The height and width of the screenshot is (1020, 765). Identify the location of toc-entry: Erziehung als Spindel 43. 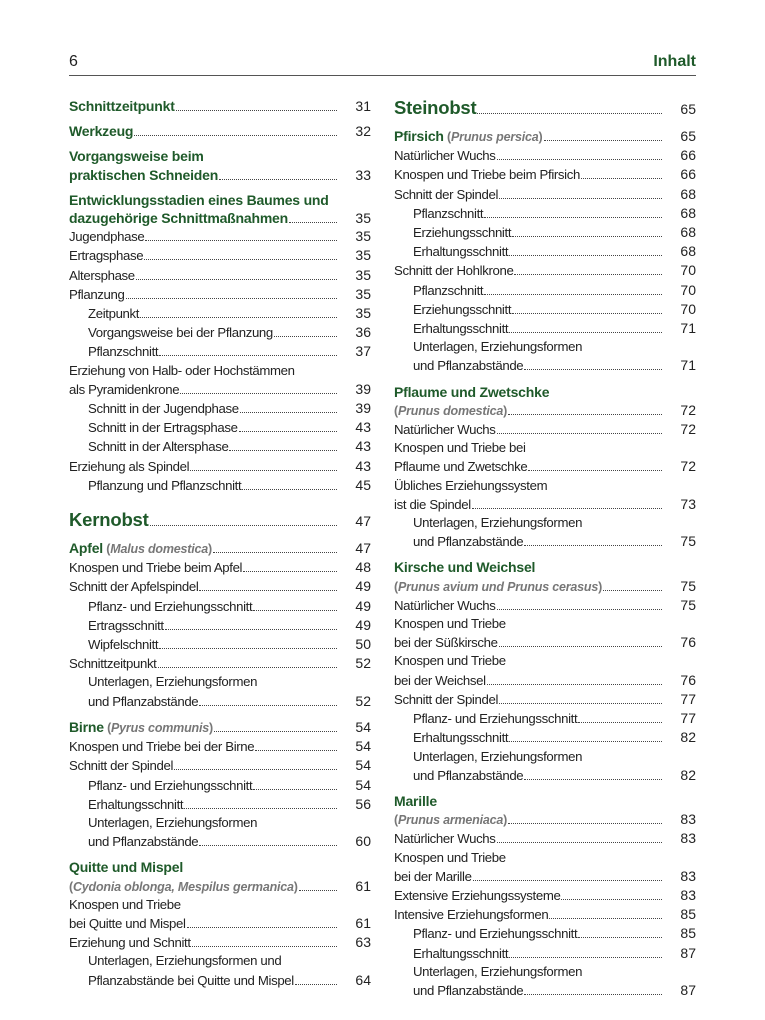
(220, 466).